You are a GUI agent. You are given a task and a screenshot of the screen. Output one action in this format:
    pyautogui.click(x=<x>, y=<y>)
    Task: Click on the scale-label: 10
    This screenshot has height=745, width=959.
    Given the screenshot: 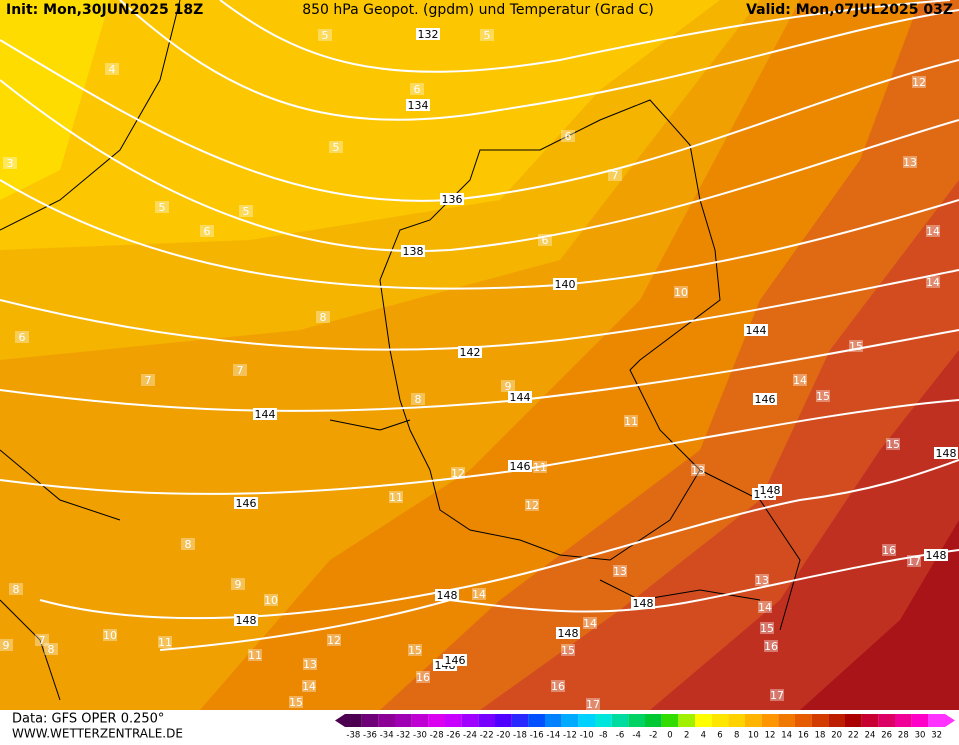 What is the action you would take?
    pyautogui.click(x=753, y=736)
    